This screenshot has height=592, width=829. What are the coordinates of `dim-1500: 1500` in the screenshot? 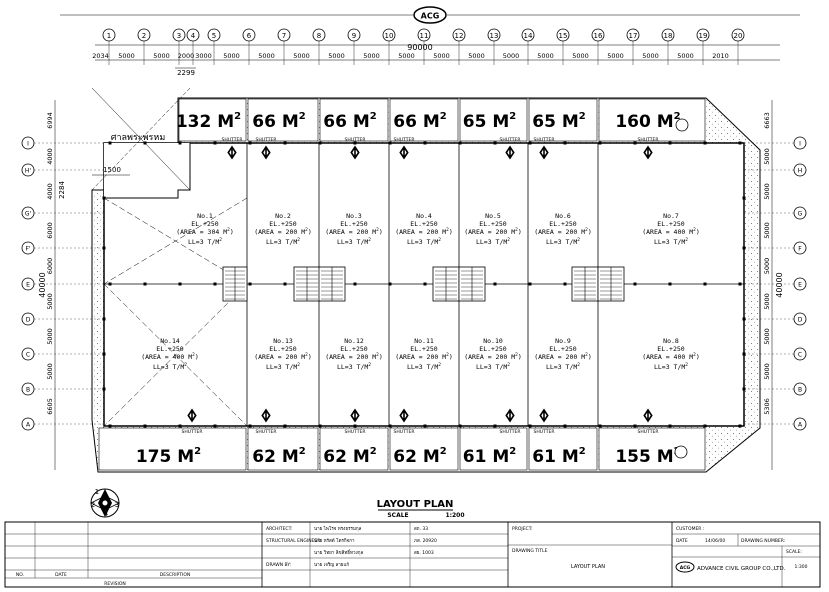 It's located at (112, 170).